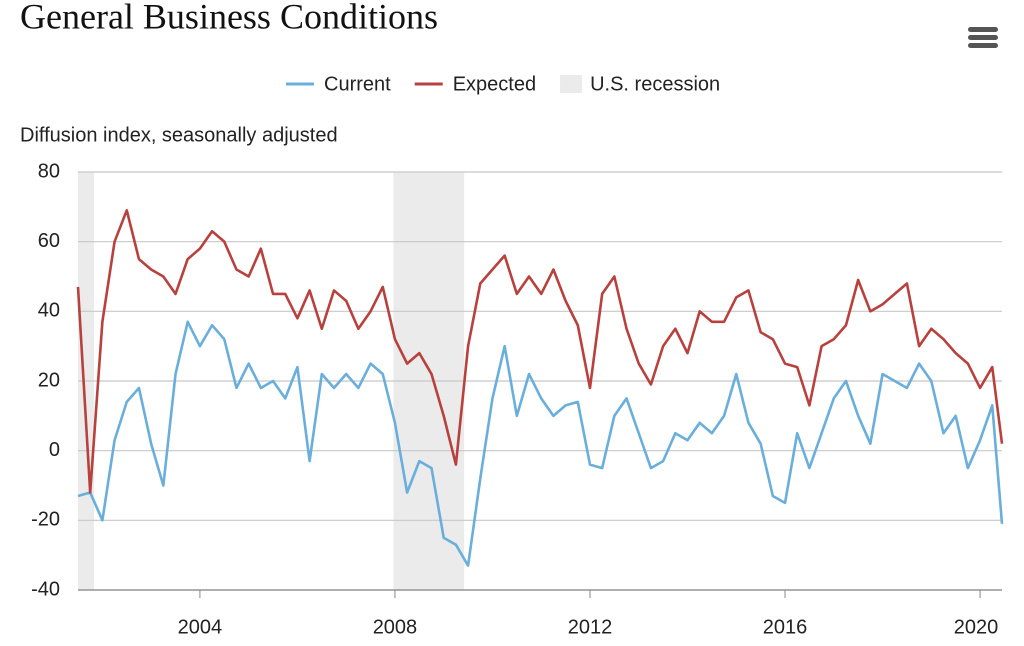  What do you see at coordinates (357, 84) in the screenshot?
I see `legend-label: Current` at bounding box center [357, 84].